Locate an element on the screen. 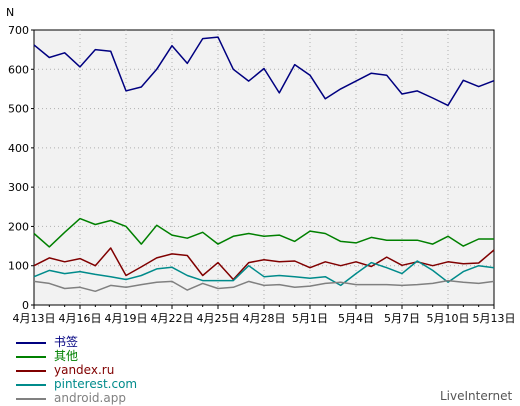 Image resolution: width=520 pixels, height=406 pixels. y-tick-label: 200 is located at coordinates (18, 226).